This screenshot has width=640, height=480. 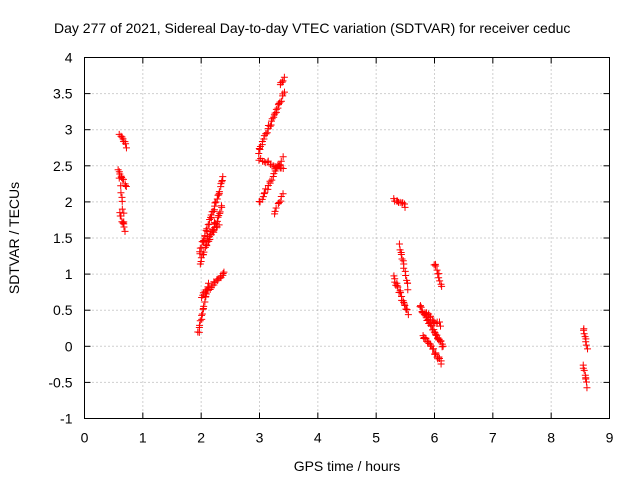 What do you see at coordinates (69, 130) in the screenshot?
I see `y-tick-label: 3` at bounding box center [69, 130].